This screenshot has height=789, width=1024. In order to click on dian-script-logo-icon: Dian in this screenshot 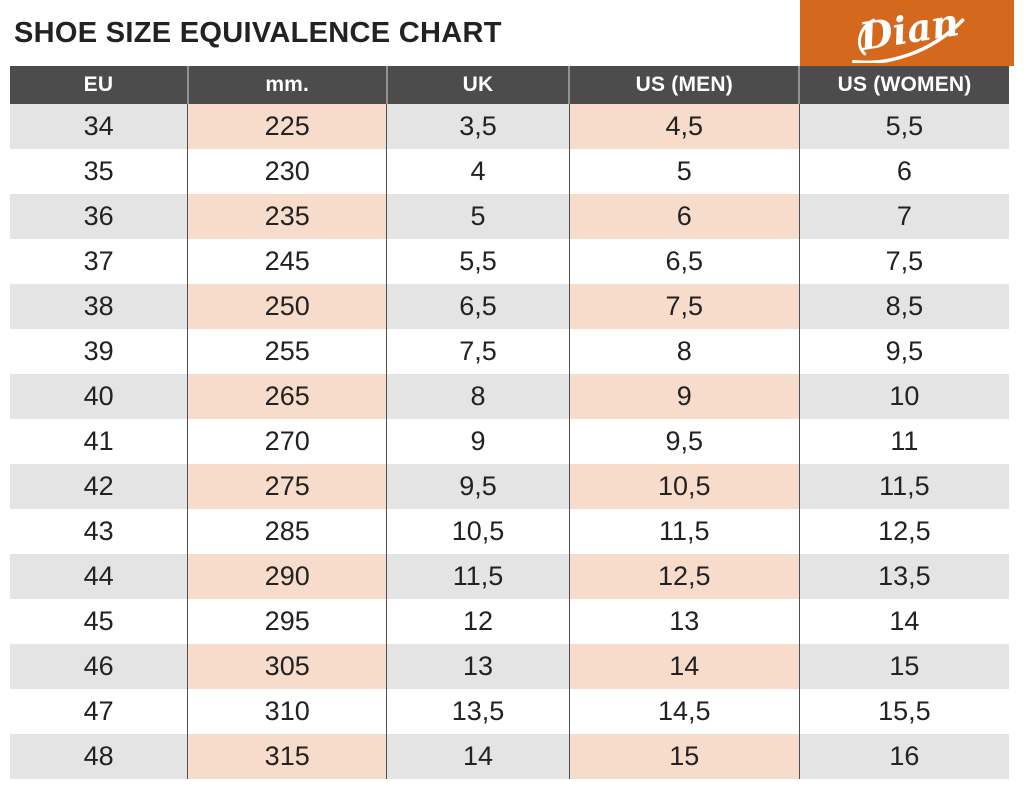, I will do `click(908, 33)`.